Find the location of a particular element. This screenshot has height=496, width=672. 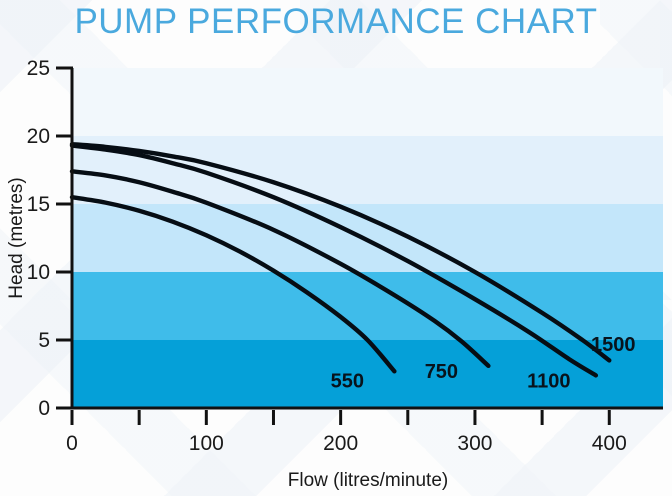

y-tick-label-20: 20 is located at coordinates (38, 136).